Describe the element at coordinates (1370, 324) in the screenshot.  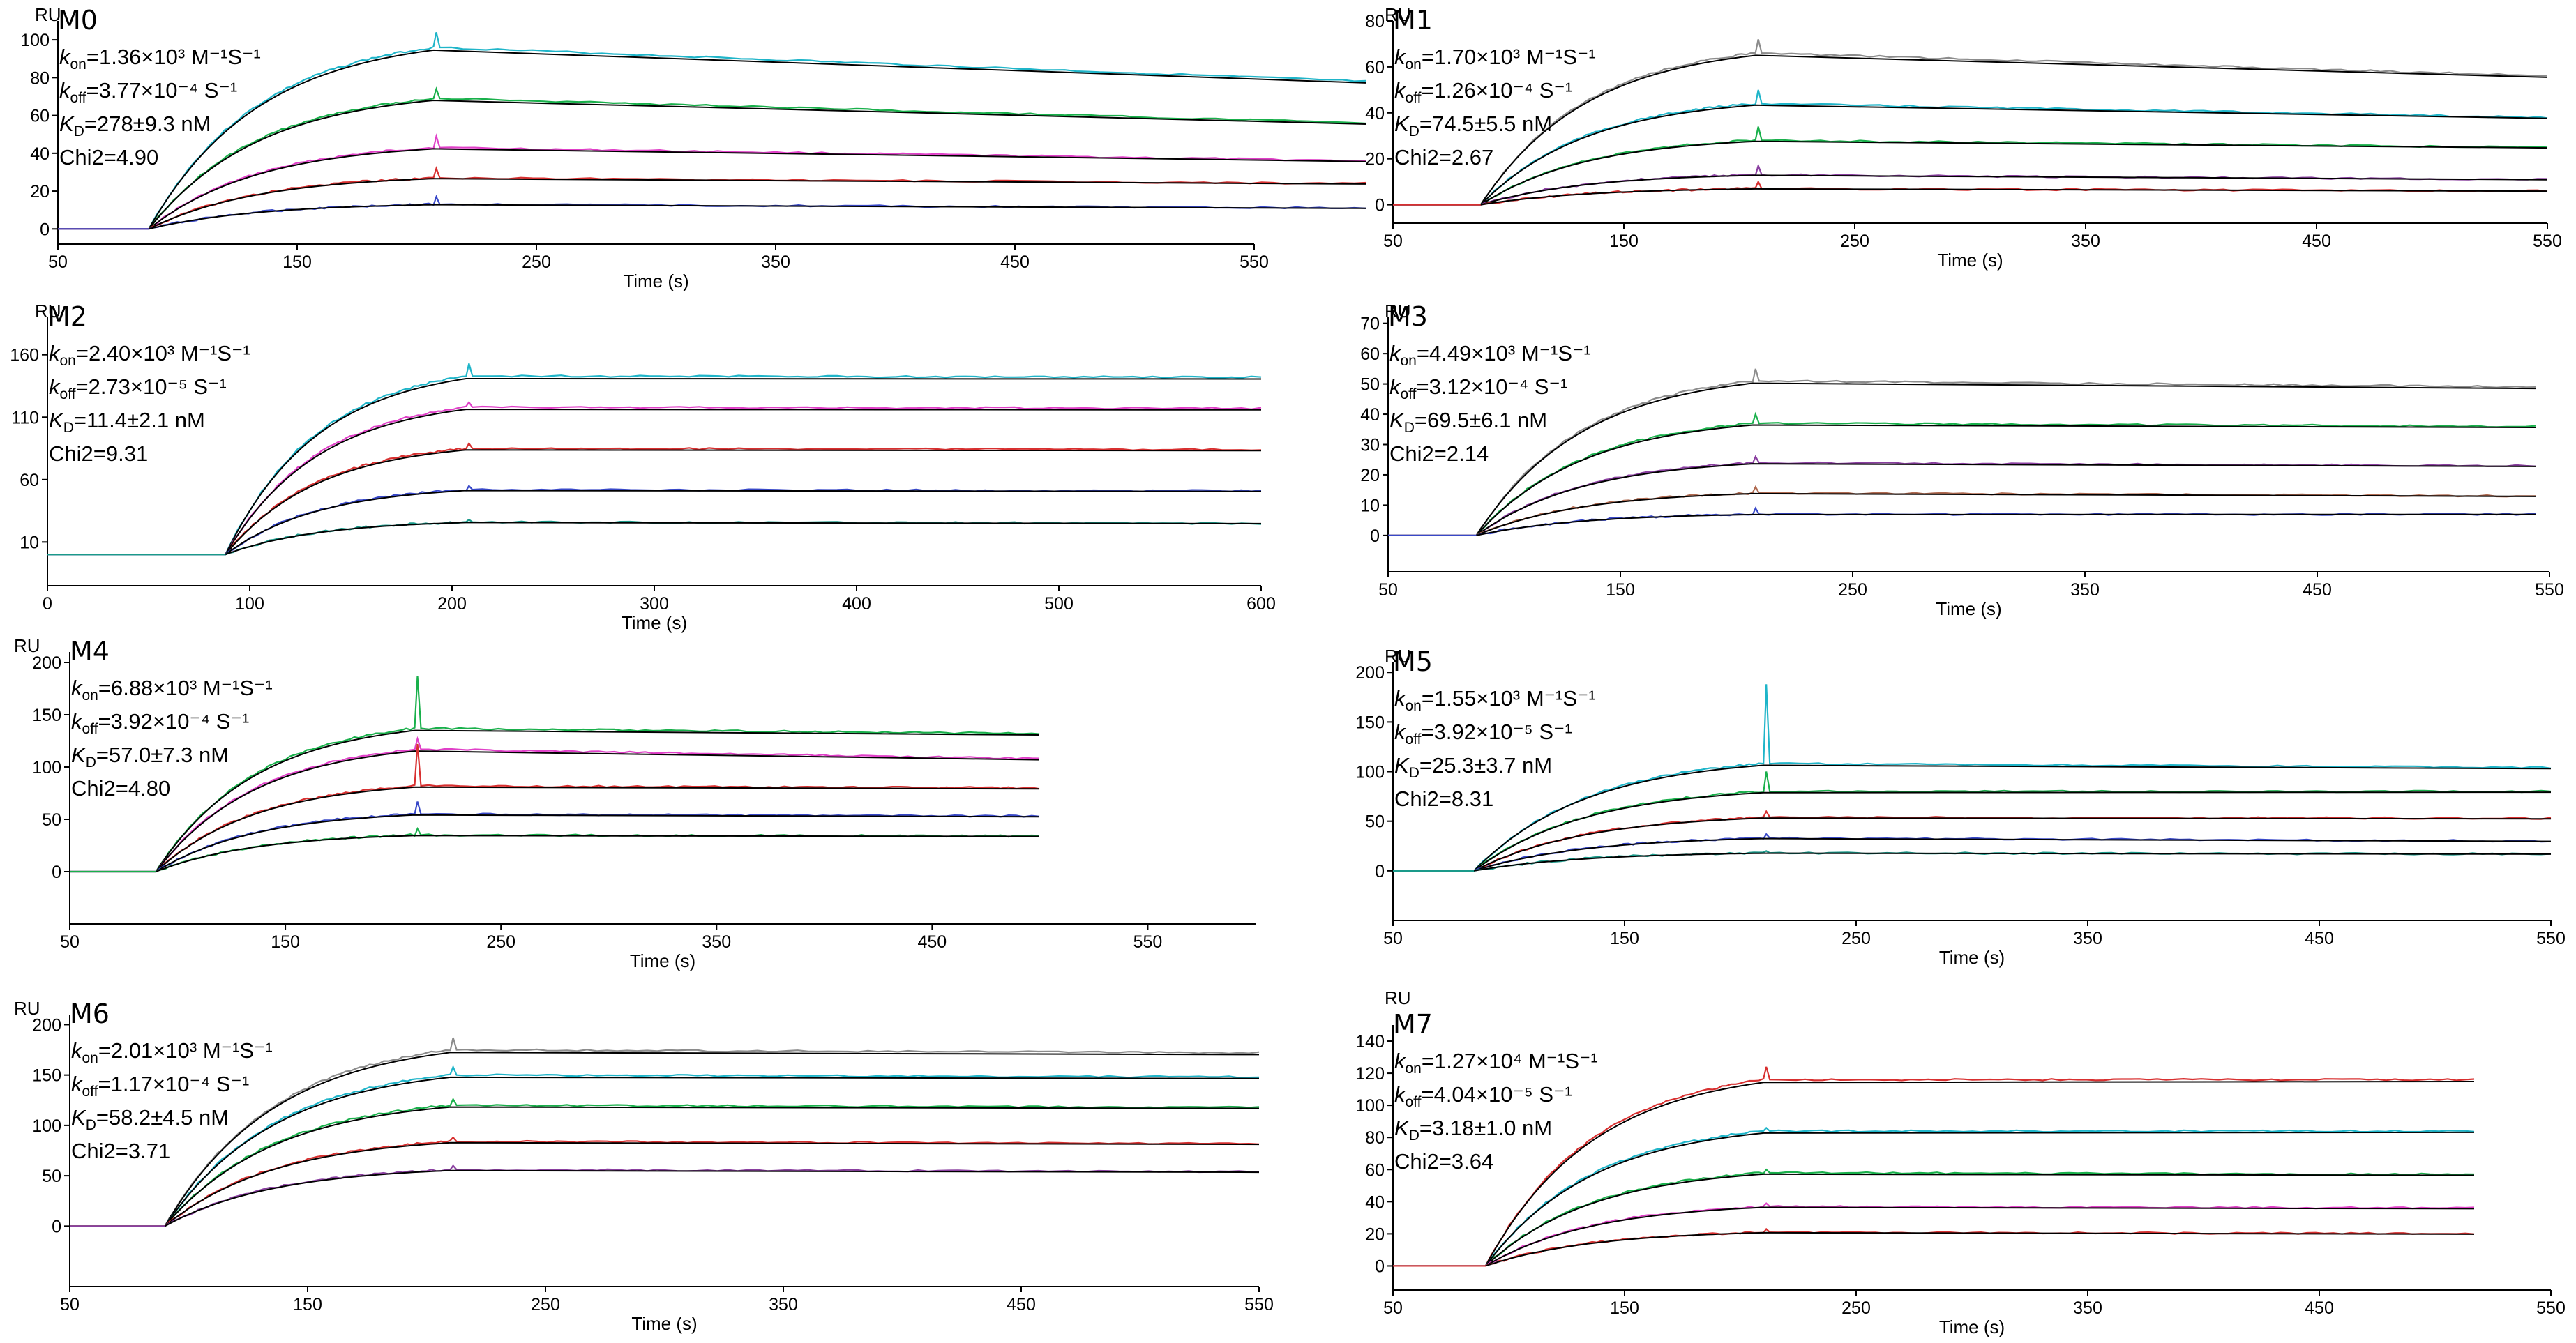
I see `y-tick-label: 70` at that location.